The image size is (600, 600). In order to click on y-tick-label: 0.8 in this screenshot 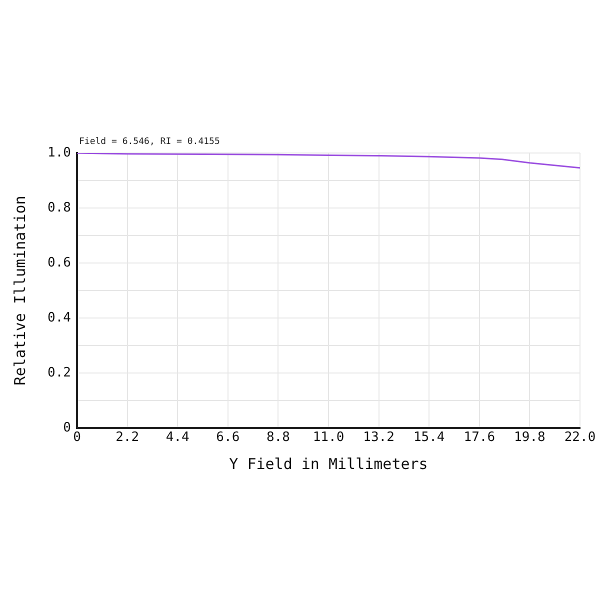, I will do `click(59, 208)`.